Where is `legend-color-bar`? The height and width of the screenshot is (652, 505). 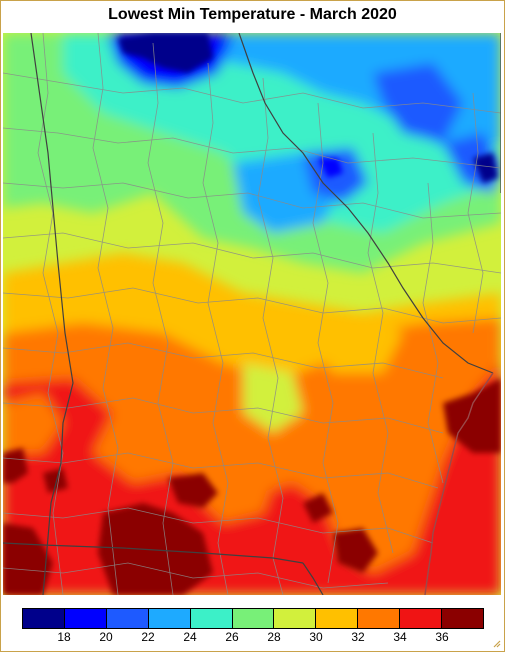 legend-color-bar is located at coordinates (253, 618).